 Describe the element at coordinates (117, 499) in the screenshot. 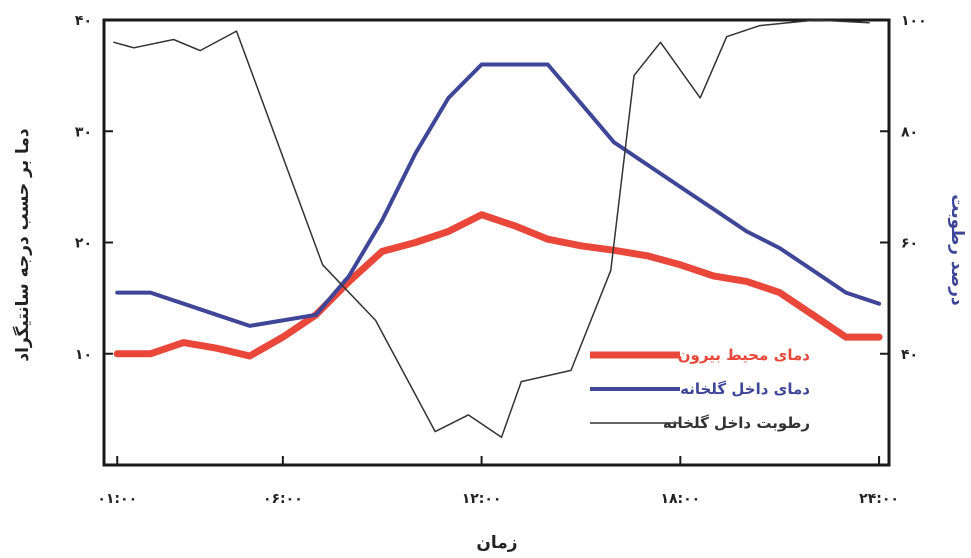

I see `x-tick-label: ۰۱:۰۰` at that location.